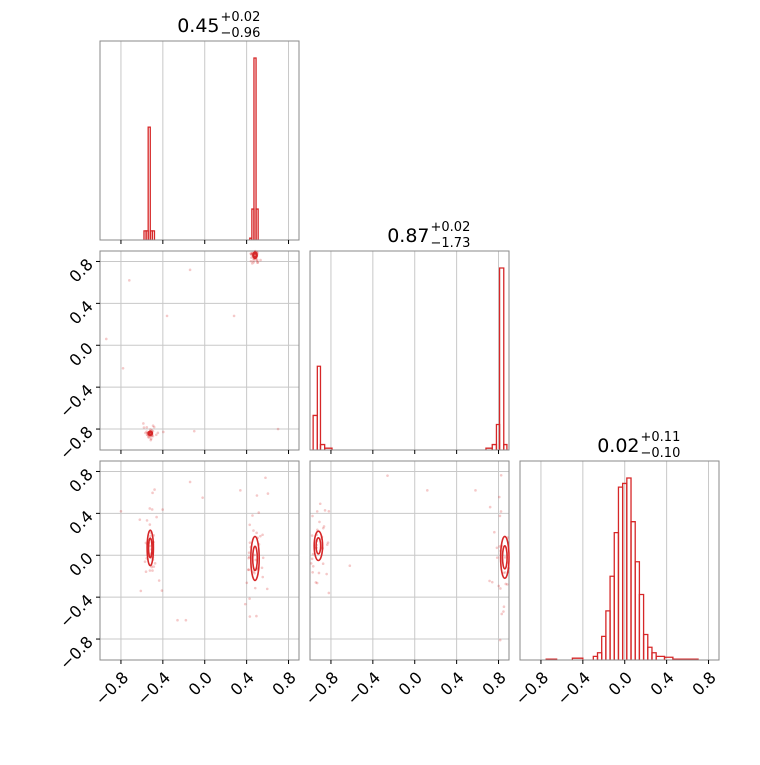  What do you see at coordinates (80, 270) in the screenshot?
I see `y-tick-label: 0.8` at bounding box center [80, 270].